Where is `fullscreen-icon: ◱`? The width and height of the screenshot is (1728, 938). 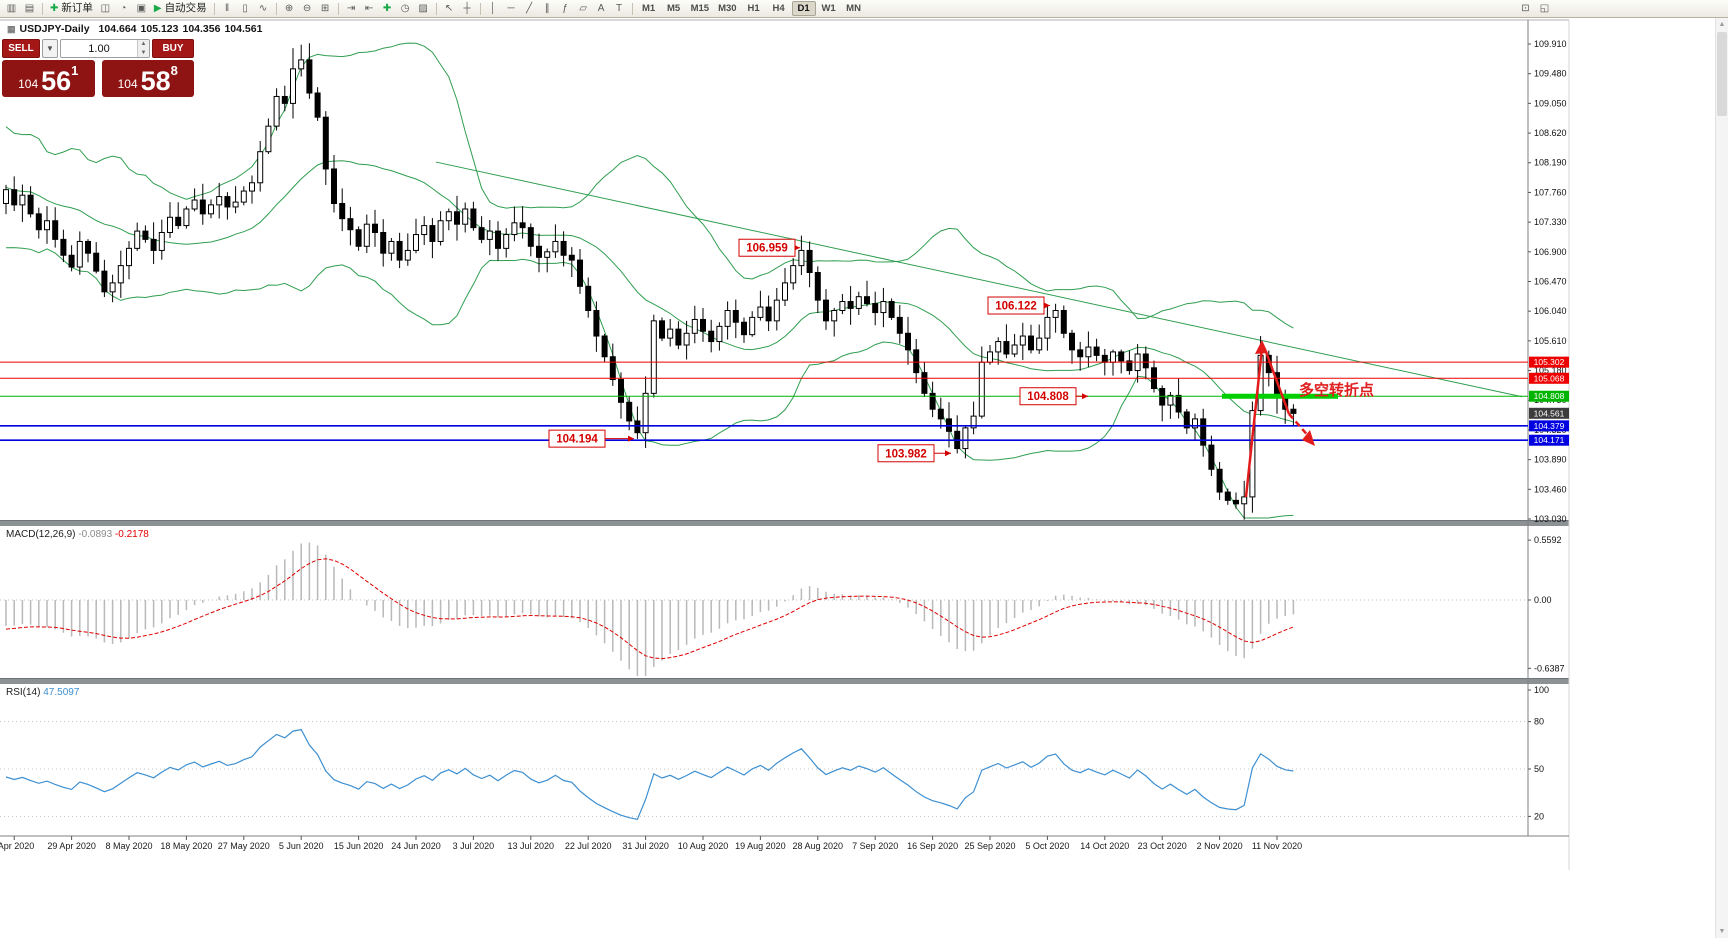 fullscreen-icon: ◱ is located at coordinates (1544, 8).